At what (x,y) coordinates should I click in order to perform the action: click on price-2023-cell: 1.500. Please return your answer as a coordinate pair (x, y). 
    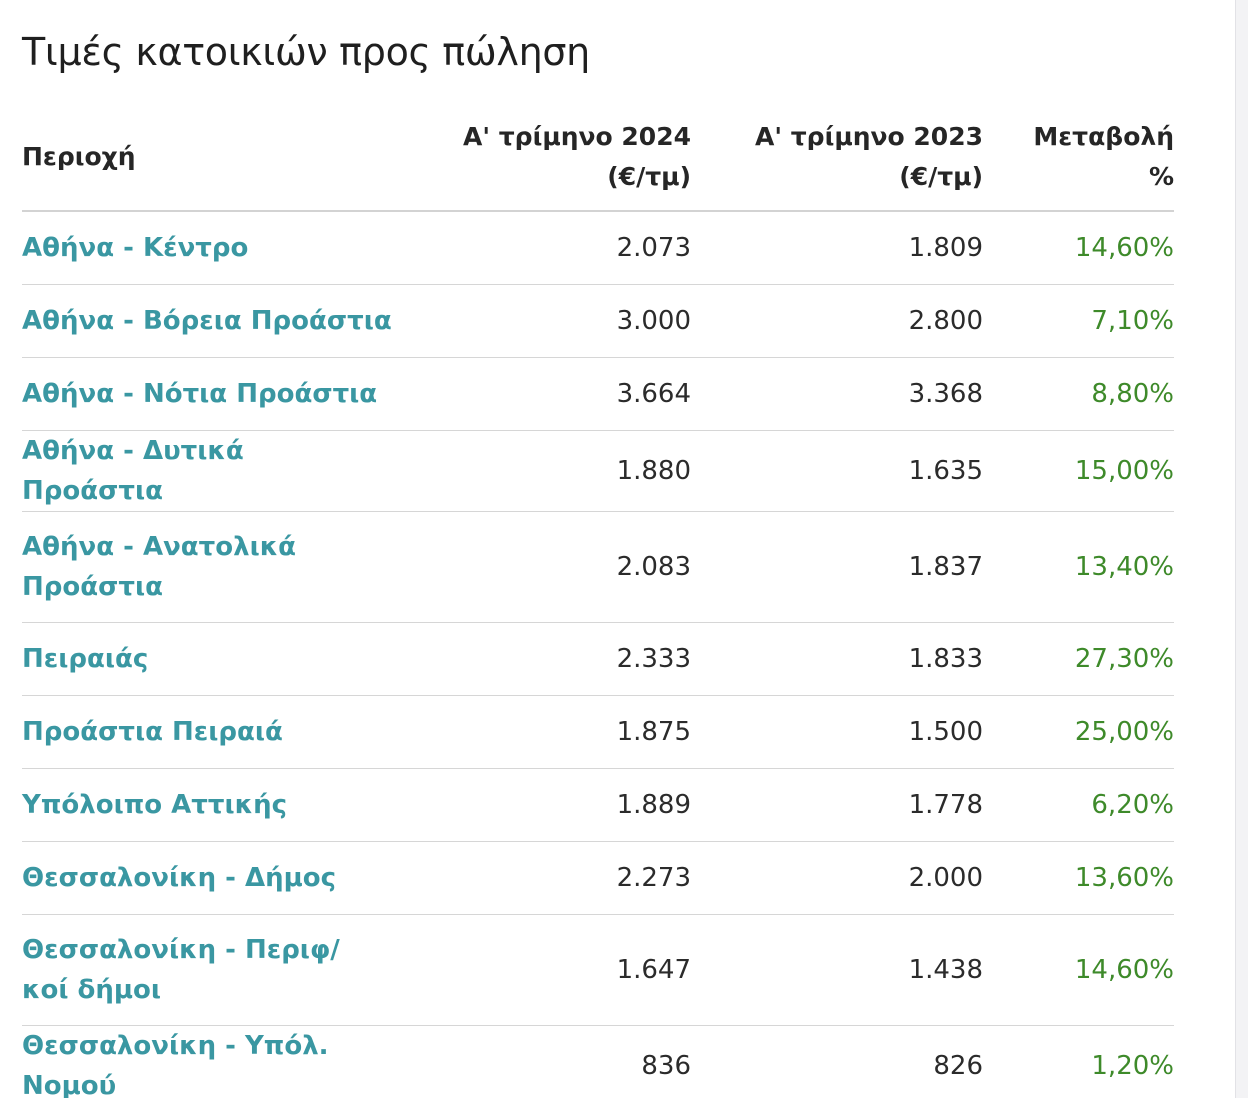
    Looking at the image, I should click on (837, 732).